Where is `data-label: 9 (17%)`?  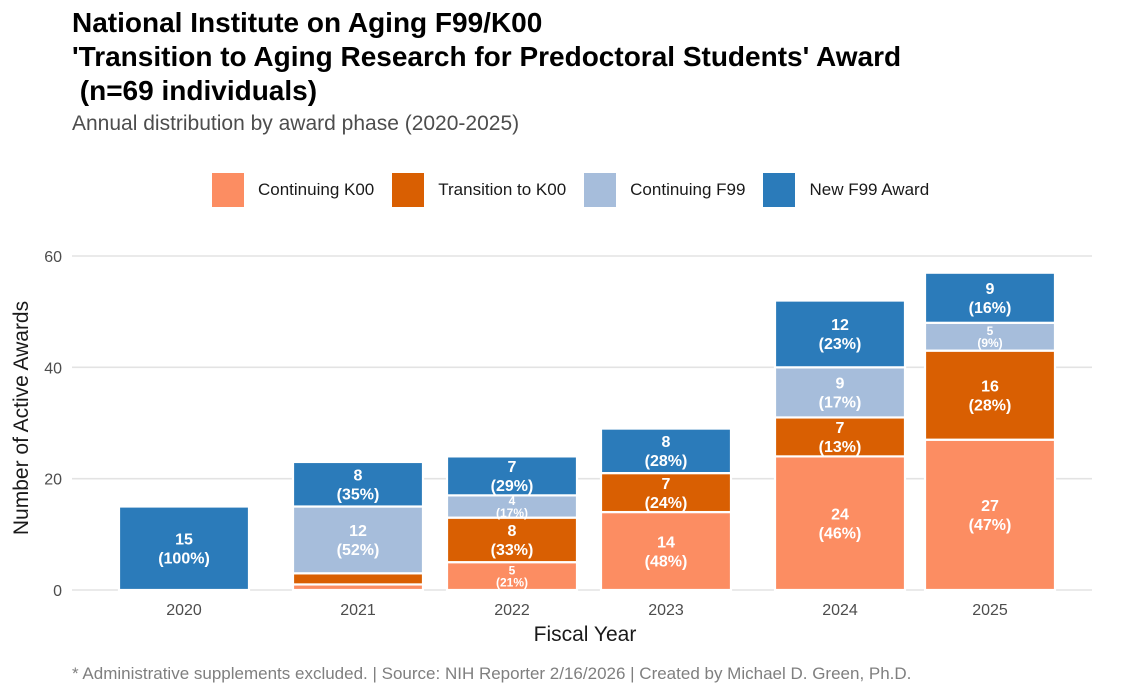
data-label: 9 (17%) is located at coordinates (840, 394).